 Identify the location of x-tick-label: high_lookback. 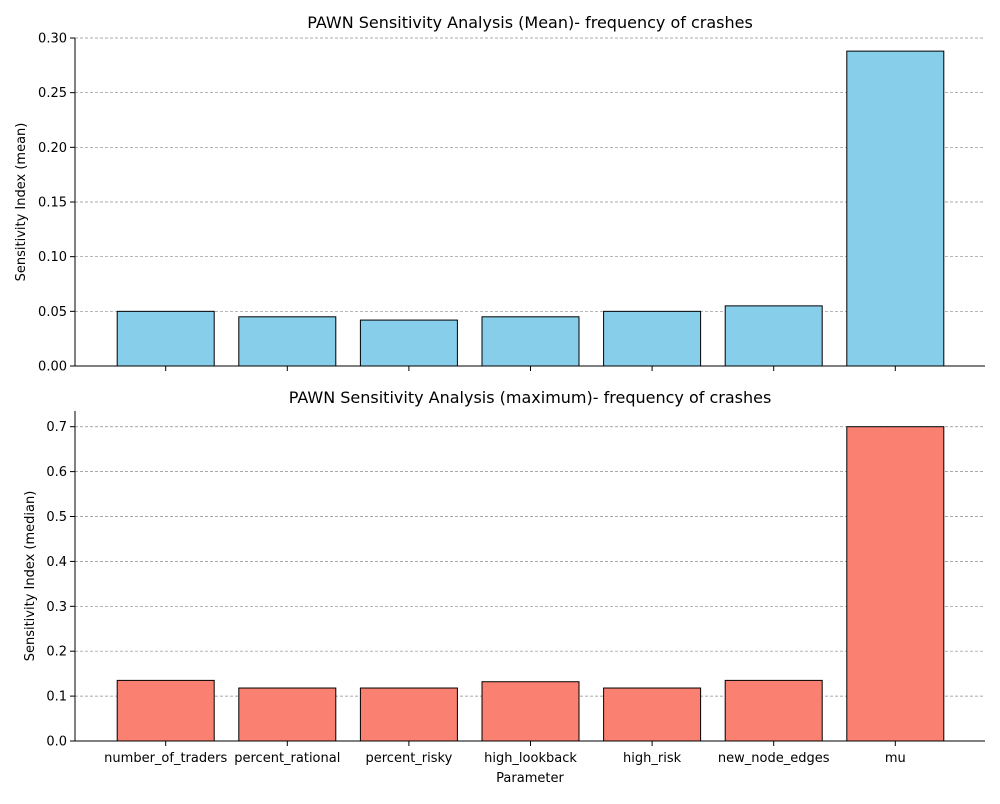
(530, 758).